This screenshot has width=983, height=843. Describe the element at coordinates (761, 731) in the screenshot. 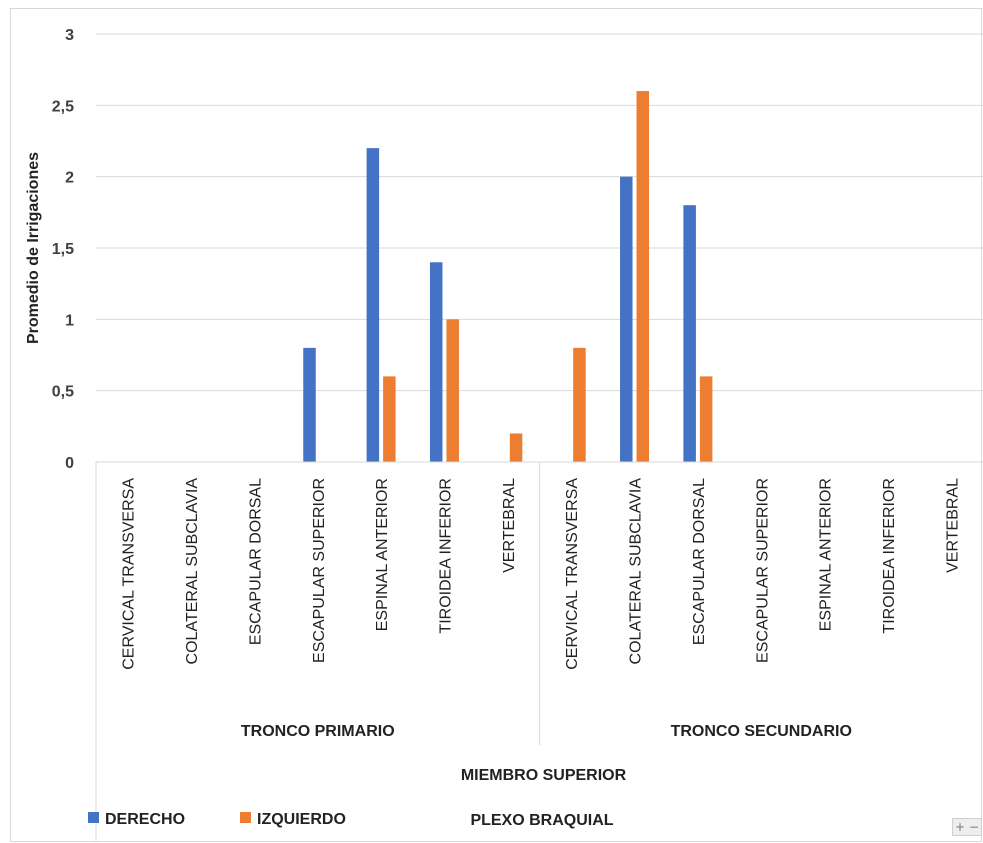

I see `group-label: TRONCO SECUNDARIO` at that location.